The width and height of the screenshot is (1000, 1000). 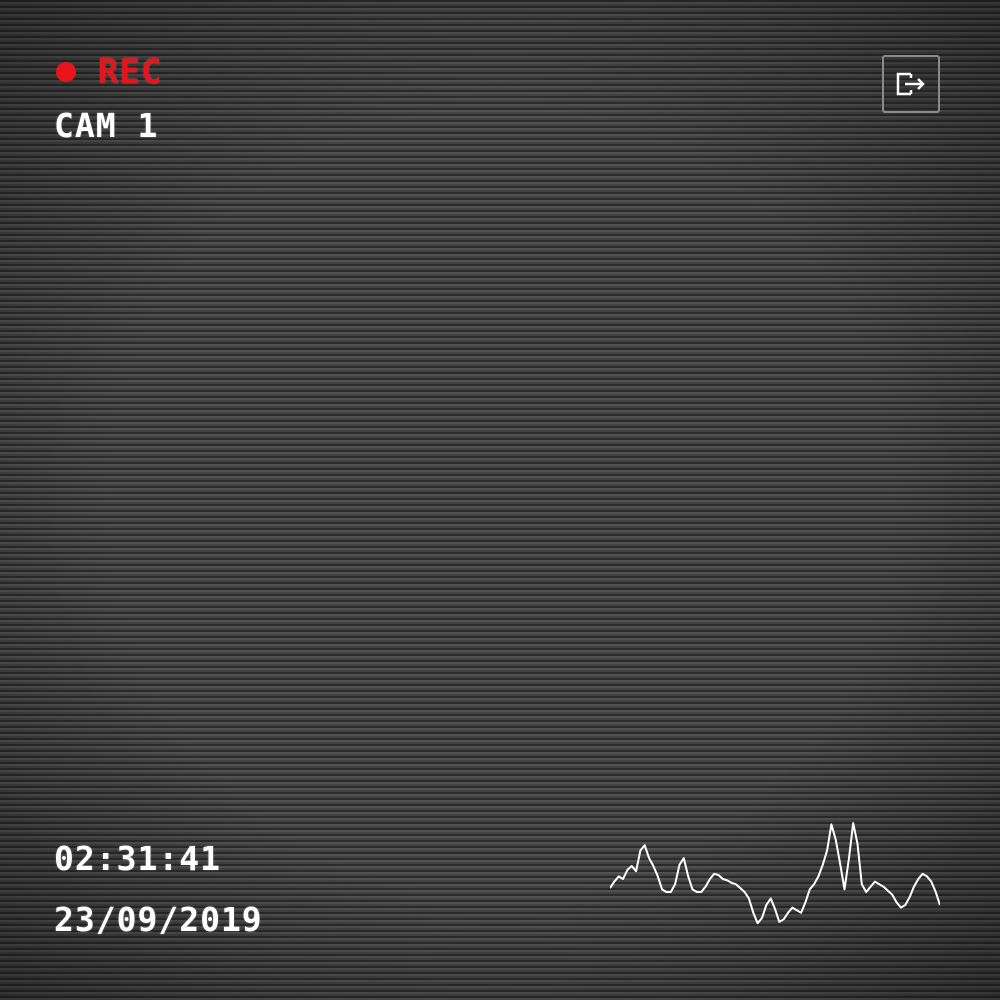 I want to click on camera-label: CAM 1, so click(x=106, y=125).